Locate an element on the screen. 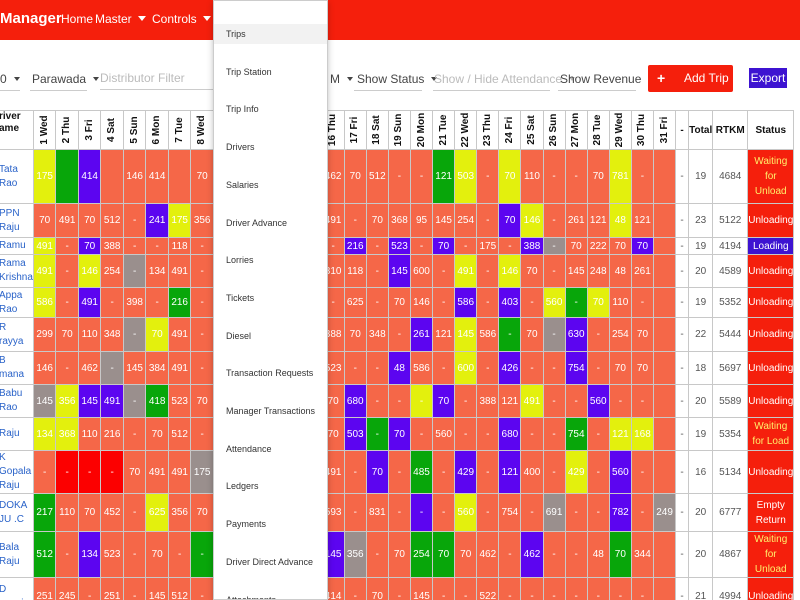 This screenshot has height=600, width=800. trip-cell: 429 is located at coordinates (576, 472).